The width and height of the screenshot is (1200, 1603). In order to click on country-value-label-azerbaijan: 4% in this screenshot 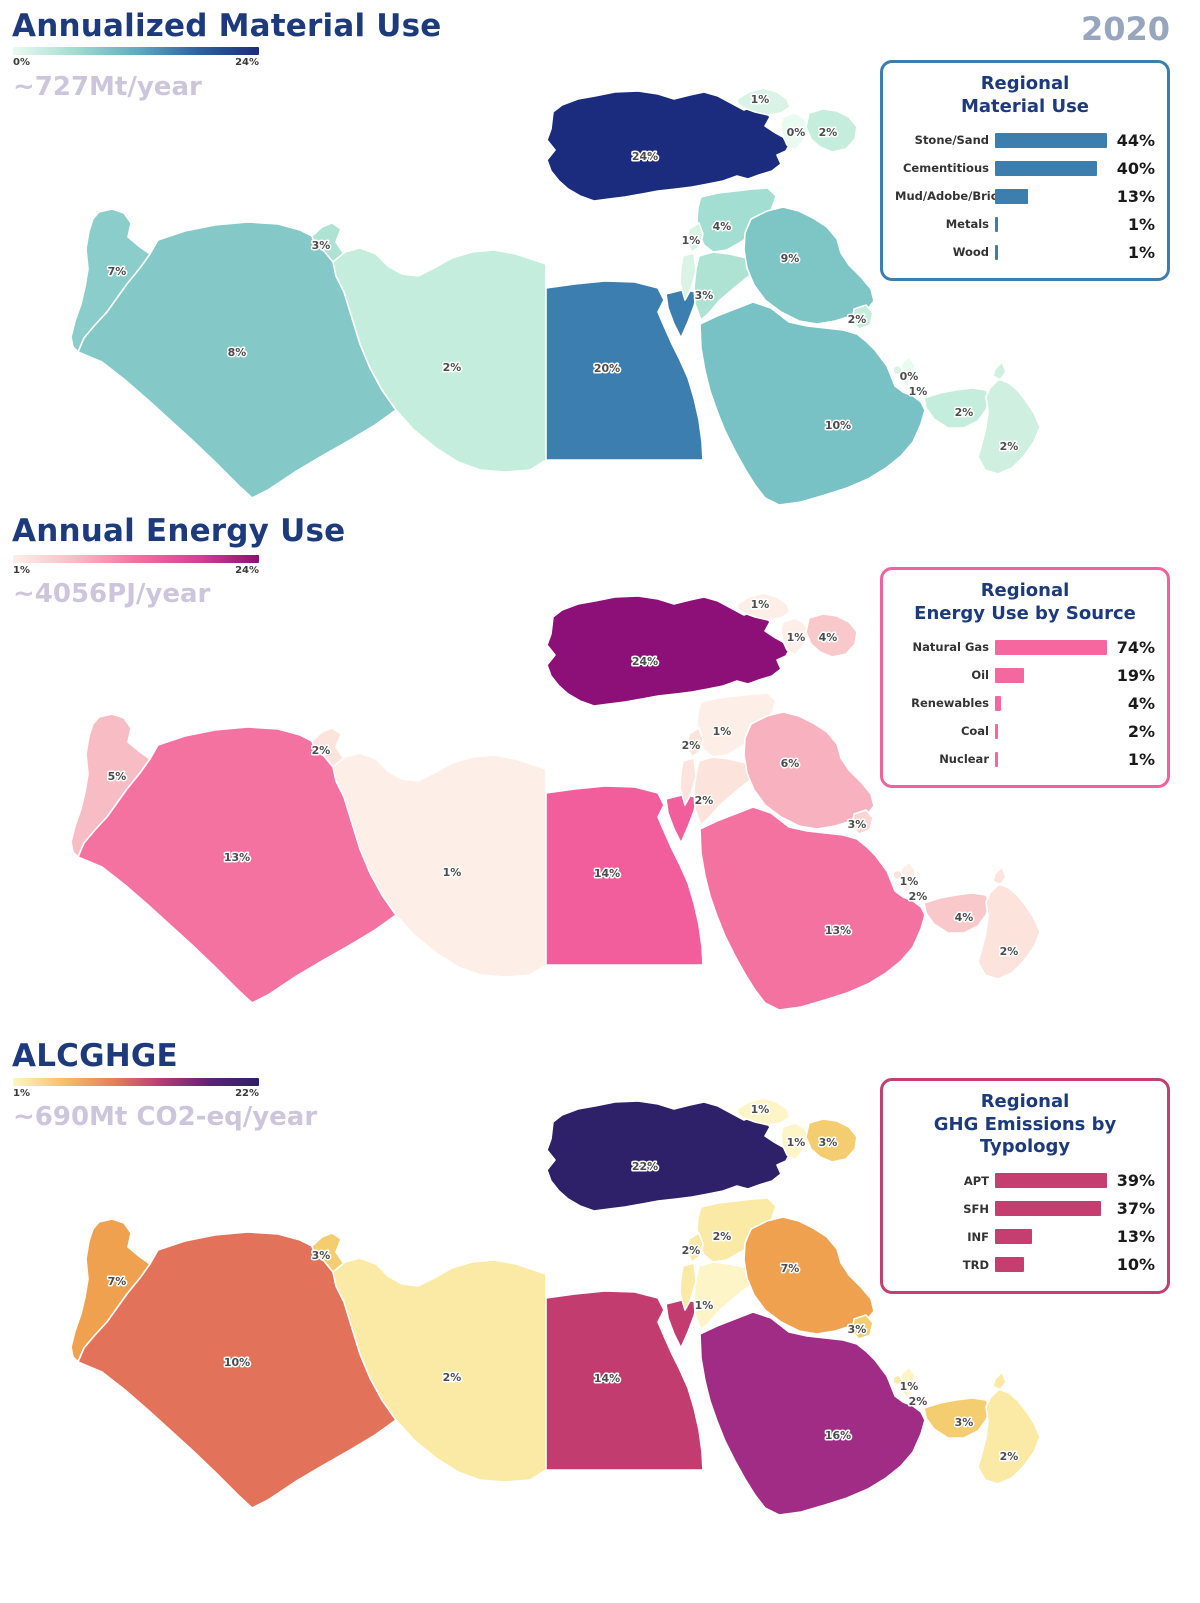, I will do `click(828, 637)`.